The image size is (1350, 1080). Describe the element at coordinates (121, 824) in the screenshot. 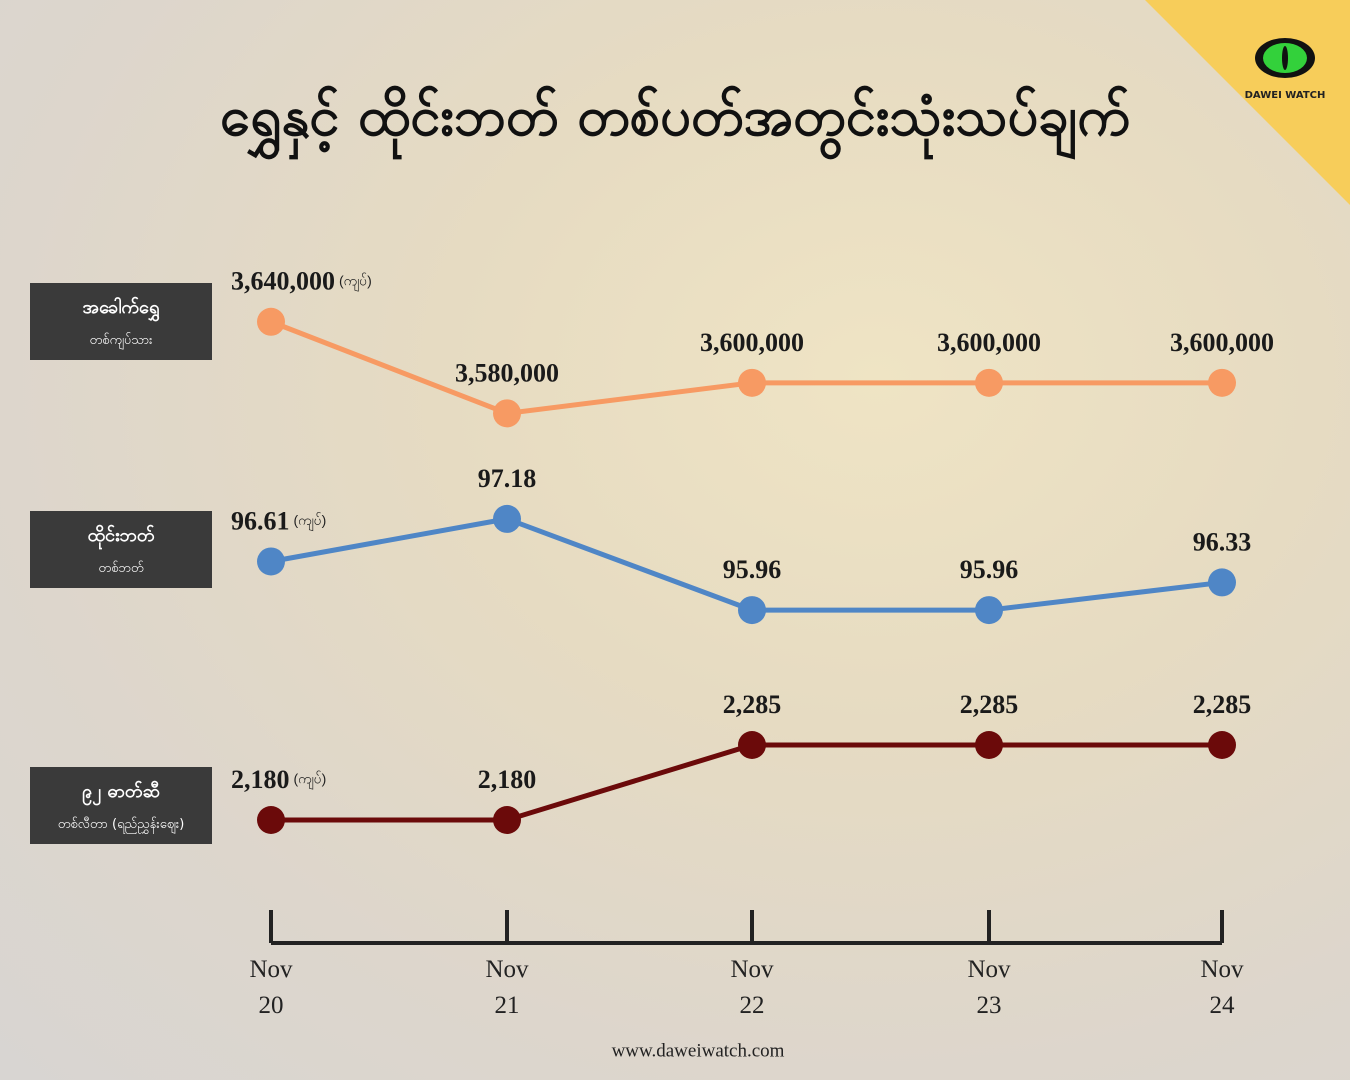

I see `series-subtitle: တစ်လီတာ (ရည်ညွှန်းဈေး)` at that location.